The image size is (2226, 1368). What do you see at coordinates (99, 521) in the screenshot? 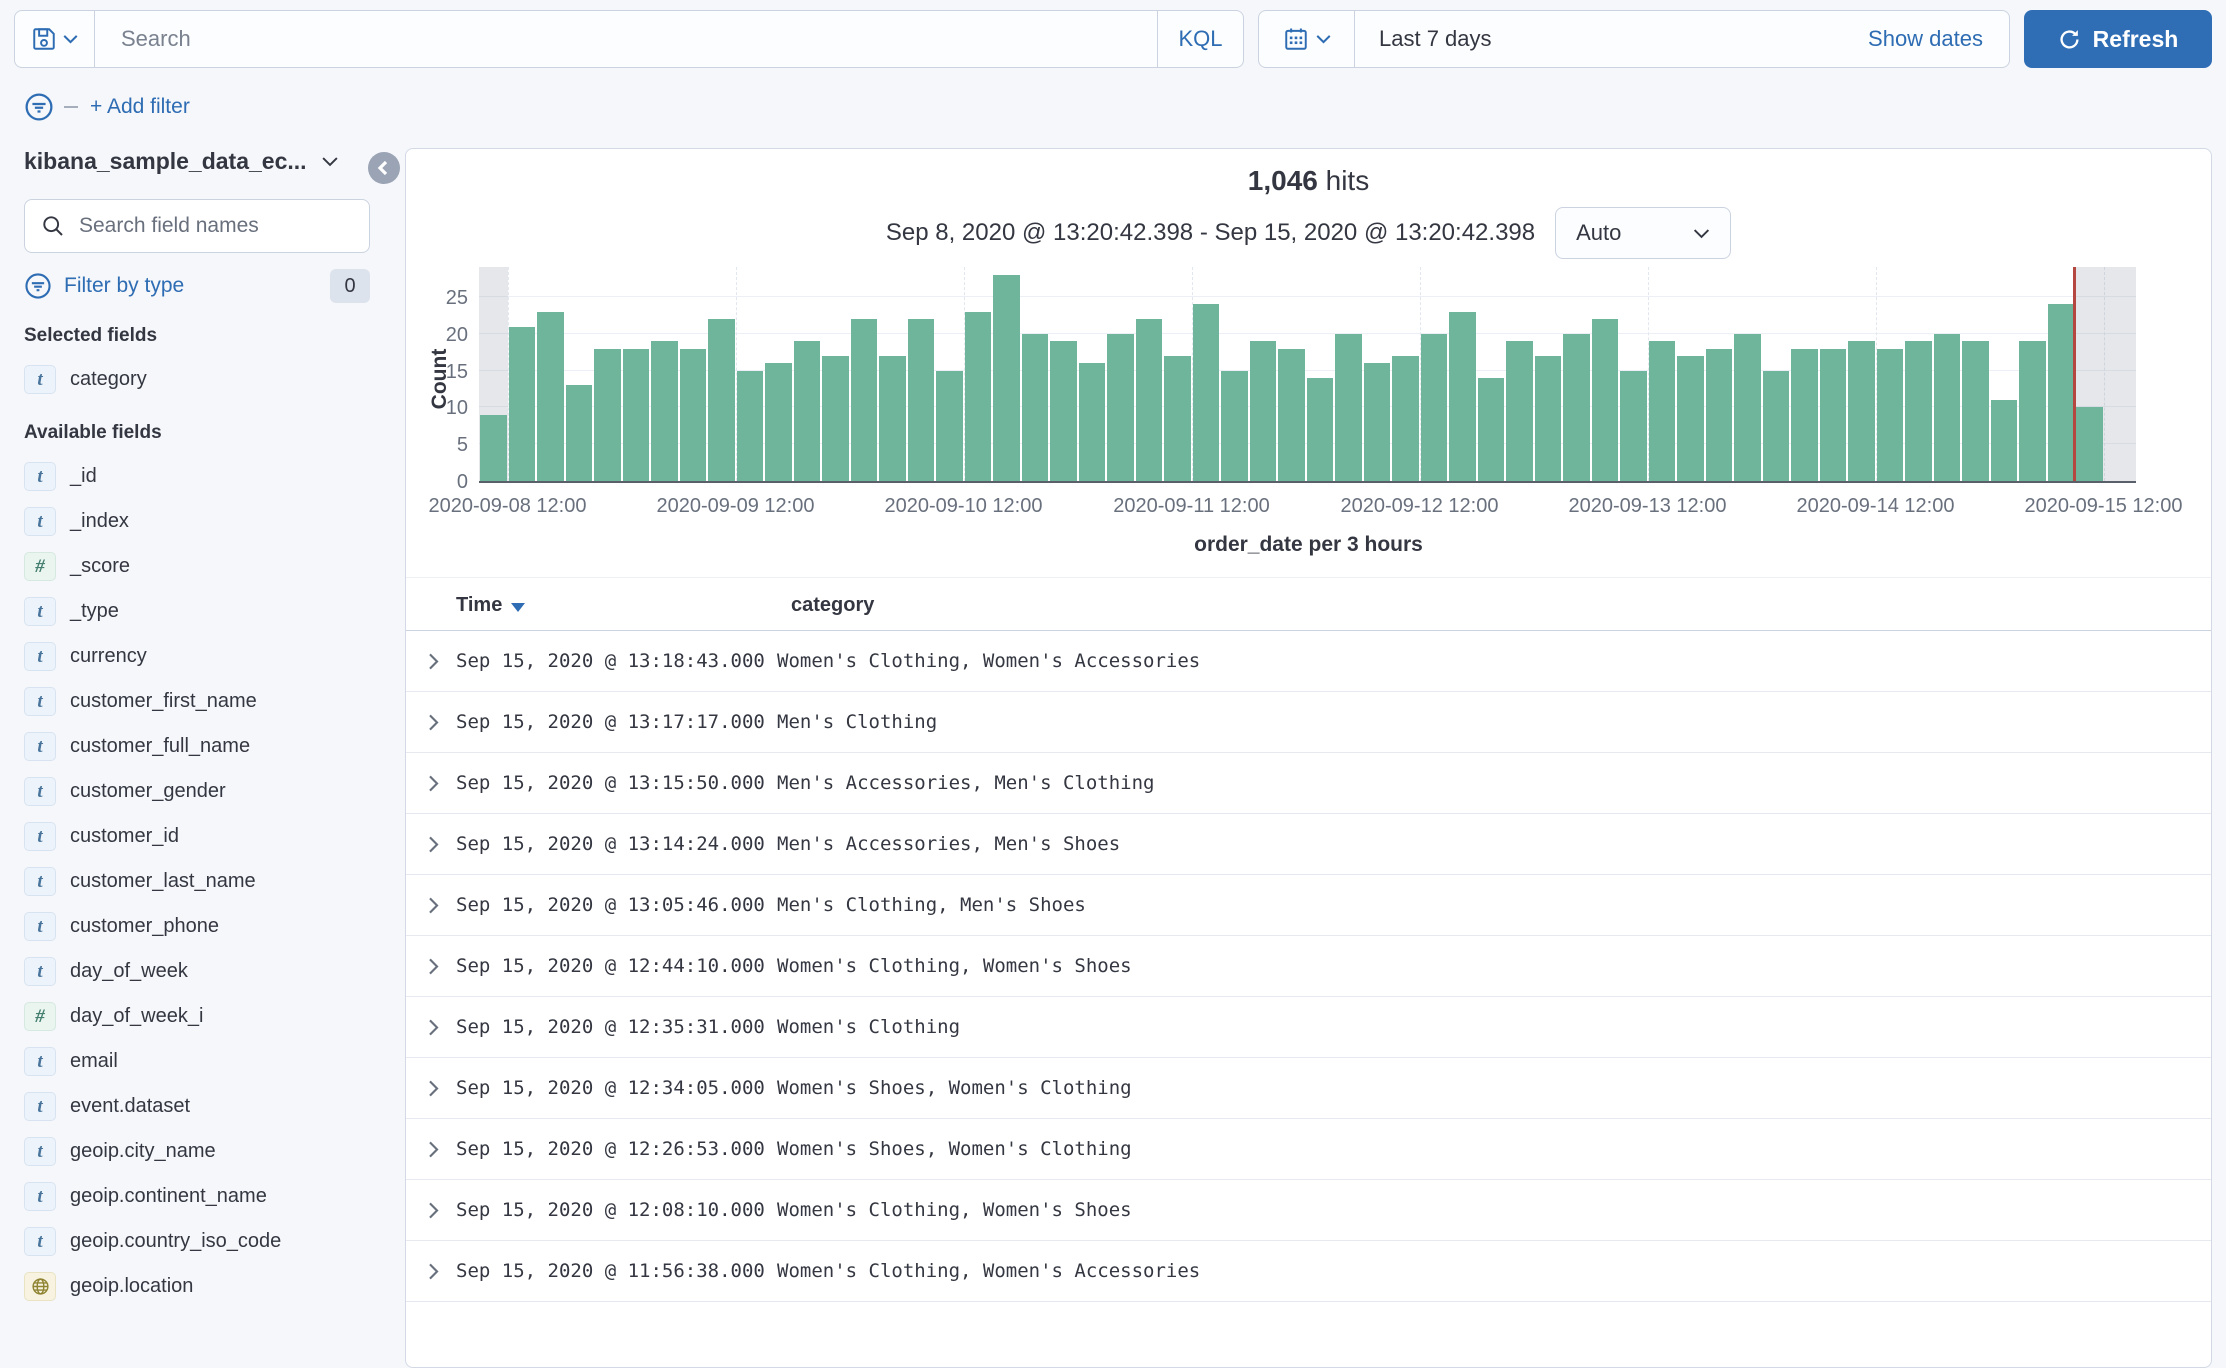
I see `field-name: _index` at bounding box center [99, 521].